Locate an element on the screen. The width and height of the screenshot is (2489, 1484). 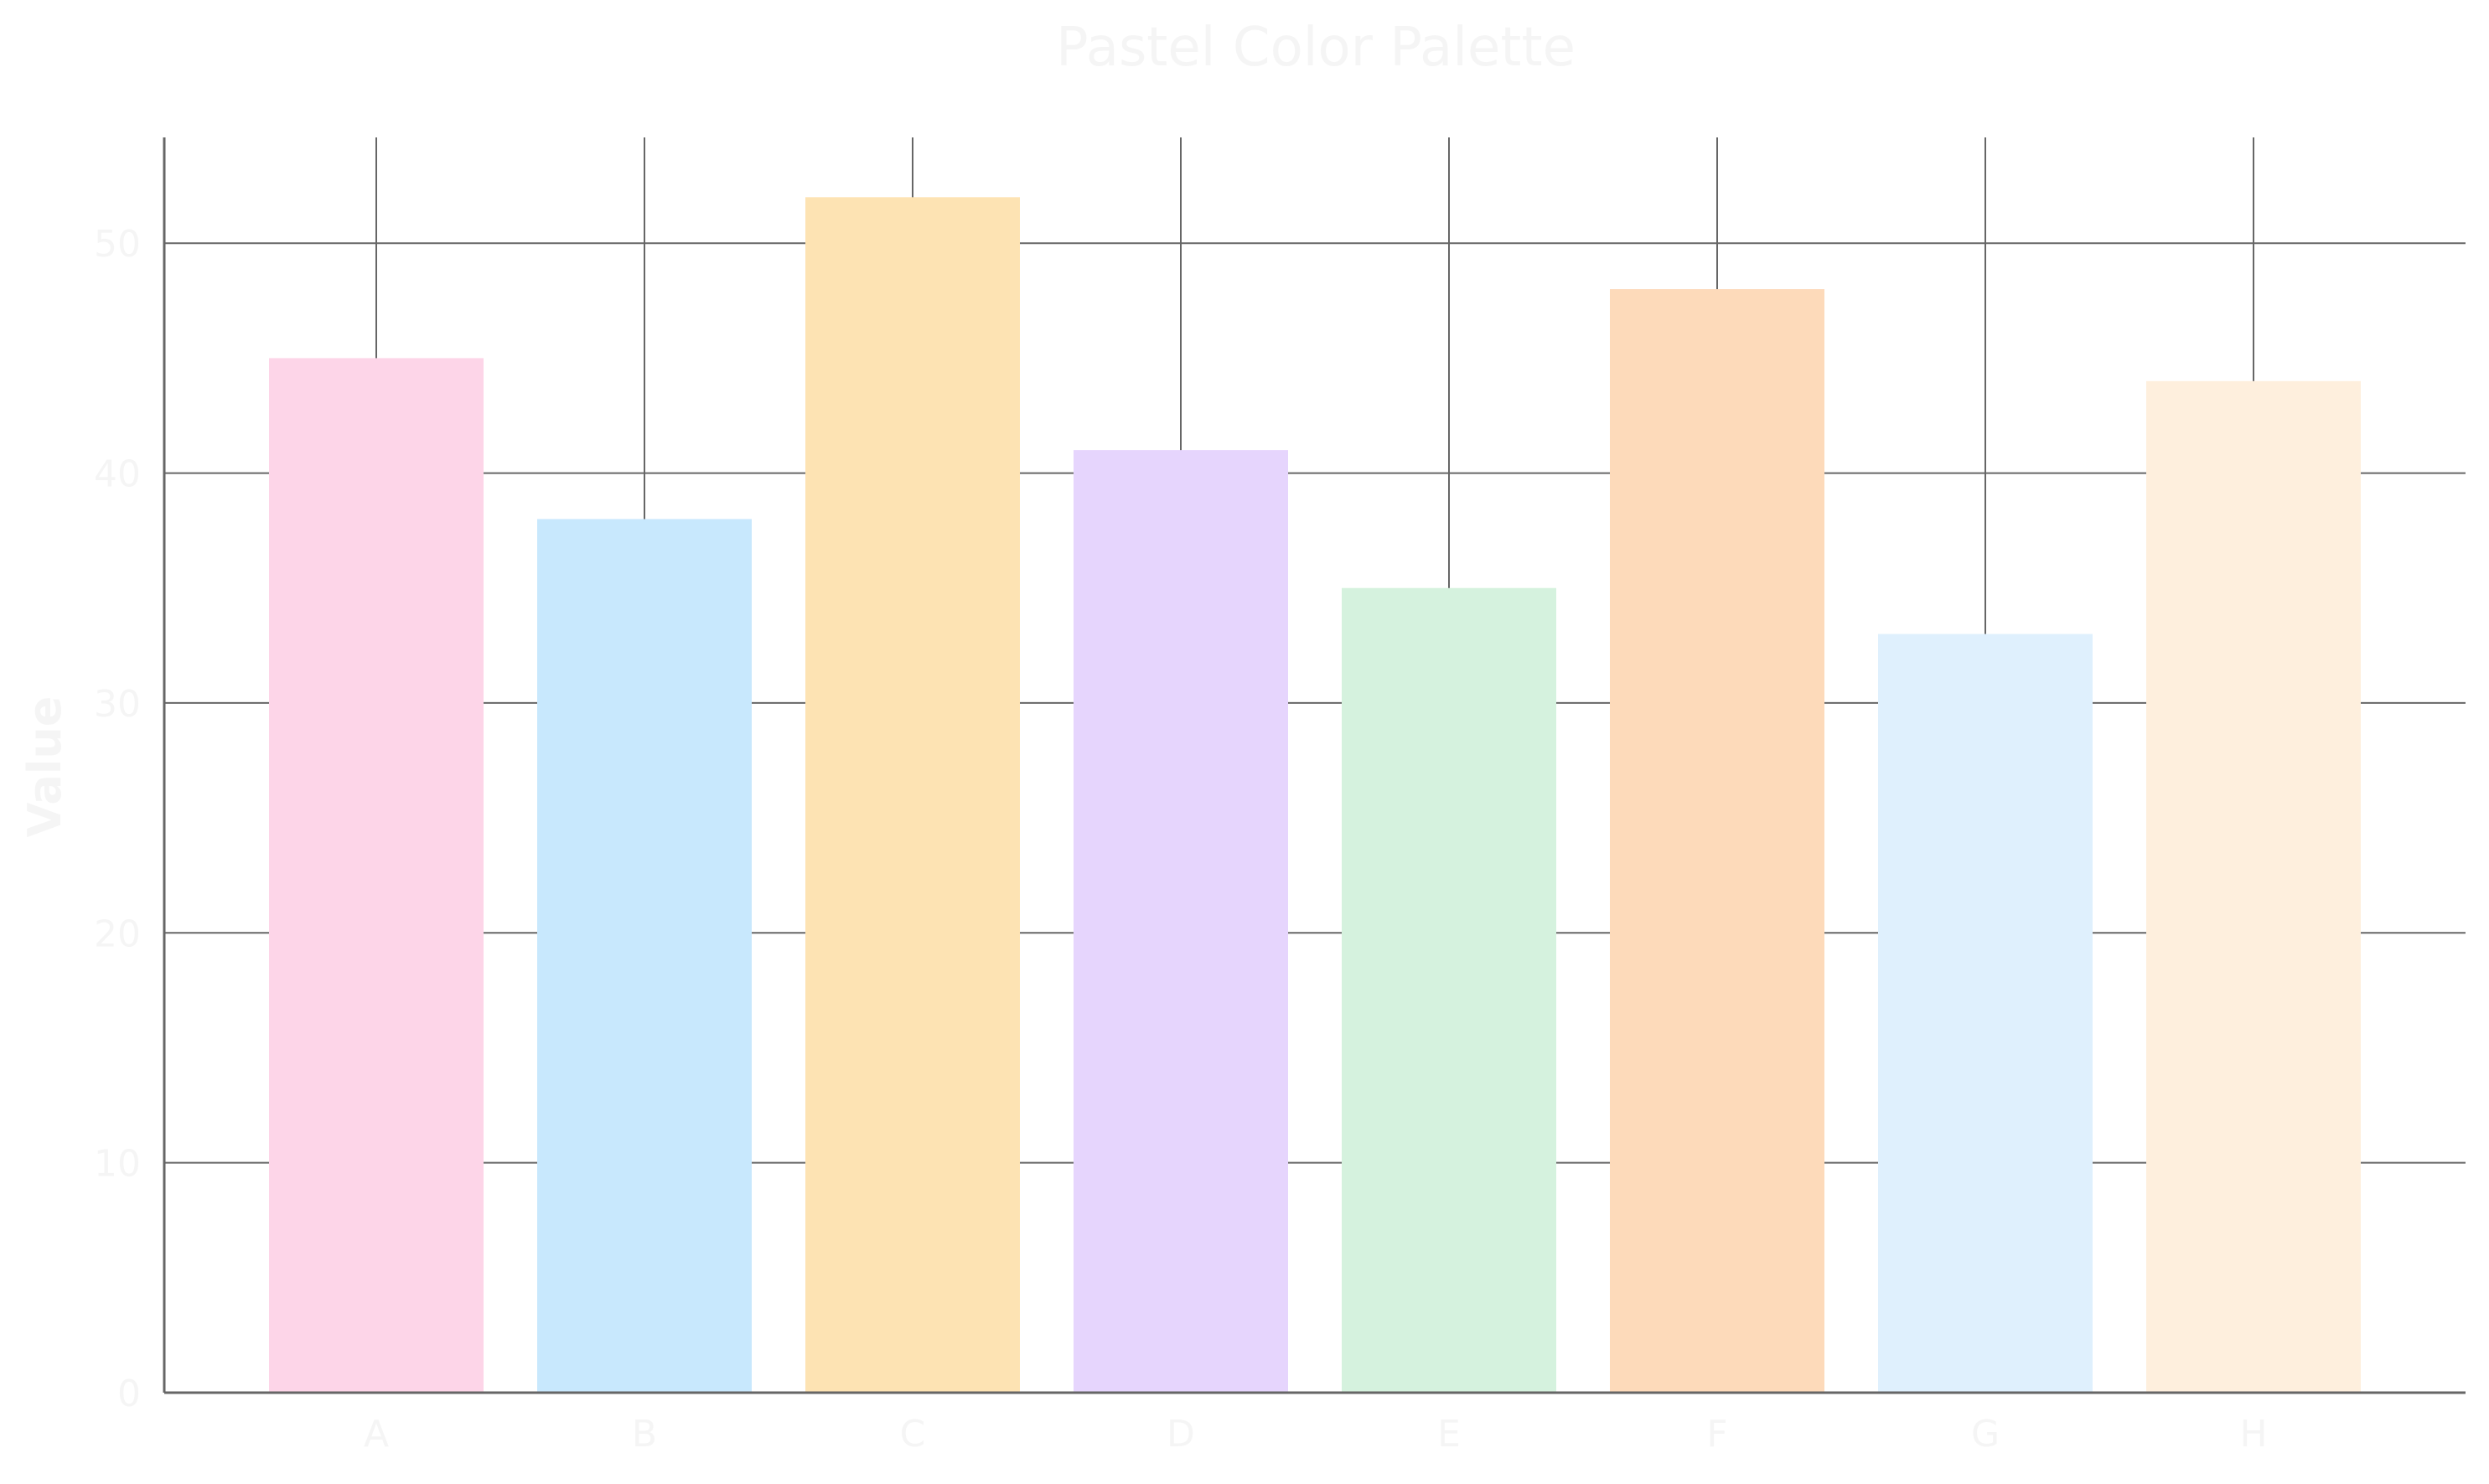
y-tick-label: 50 is located at coordinates (117, 244).